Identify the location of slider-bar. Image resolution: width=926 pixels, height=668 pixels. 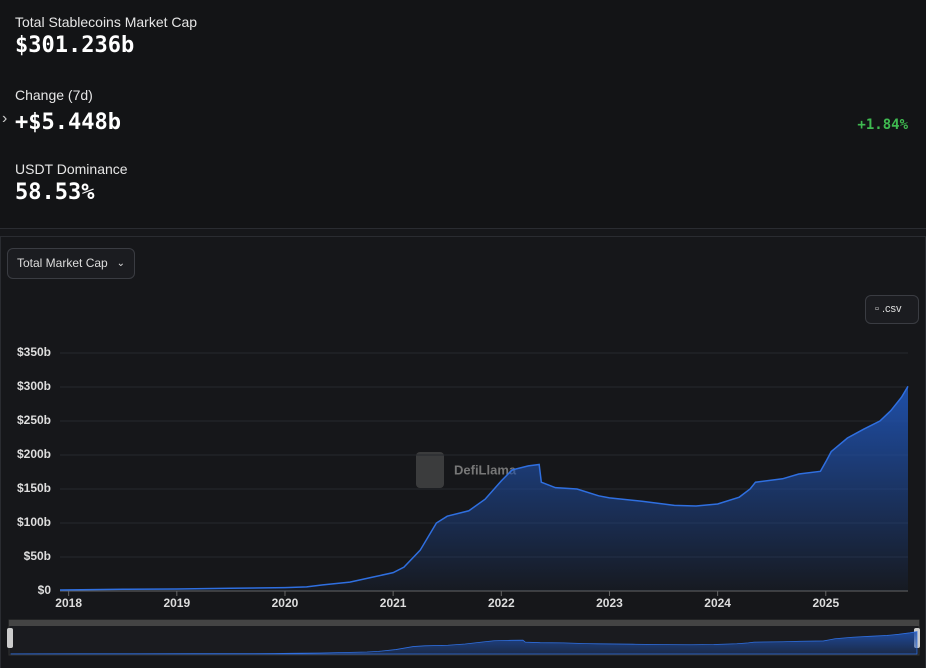
(464, 623).